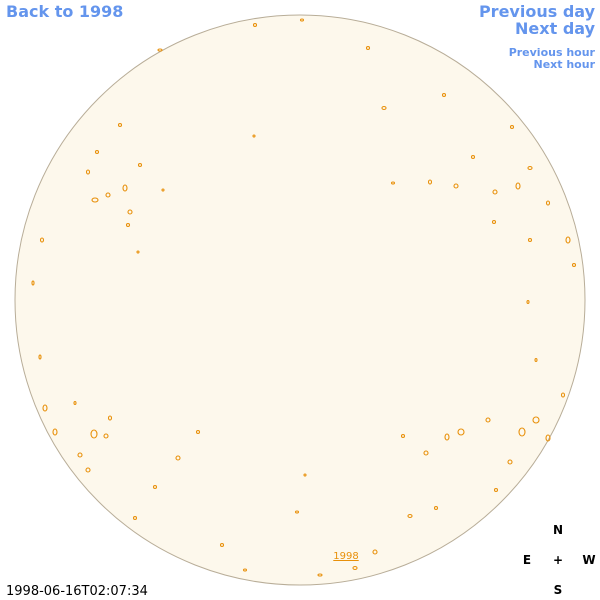 Image resolution: width=600 pixels, height=600 pixels. What do you see at coordinates (558, 590) in the screenshot?
I see `compass-south: S` at bounding box center [558, 590].